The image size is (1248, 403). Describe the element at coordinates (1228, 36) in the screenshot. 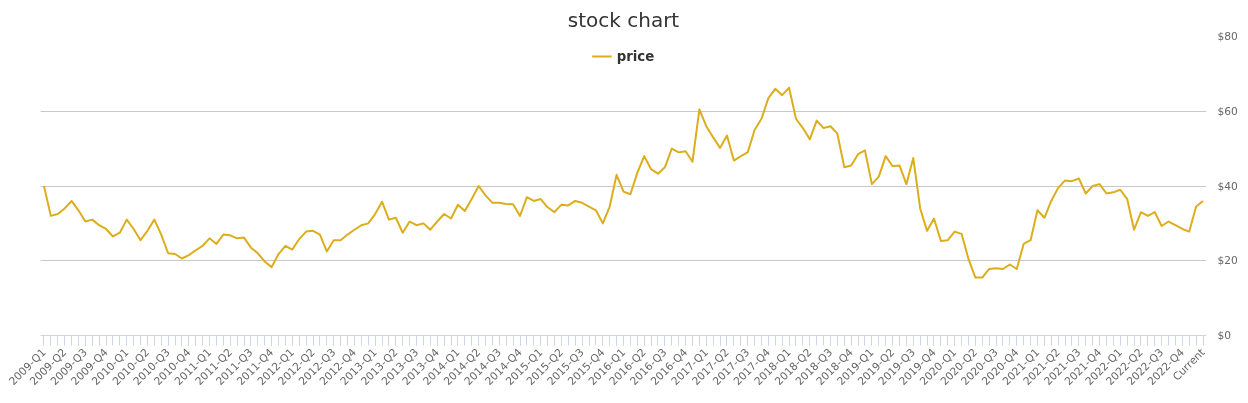

I see `y-tick-label: $80` at that location.